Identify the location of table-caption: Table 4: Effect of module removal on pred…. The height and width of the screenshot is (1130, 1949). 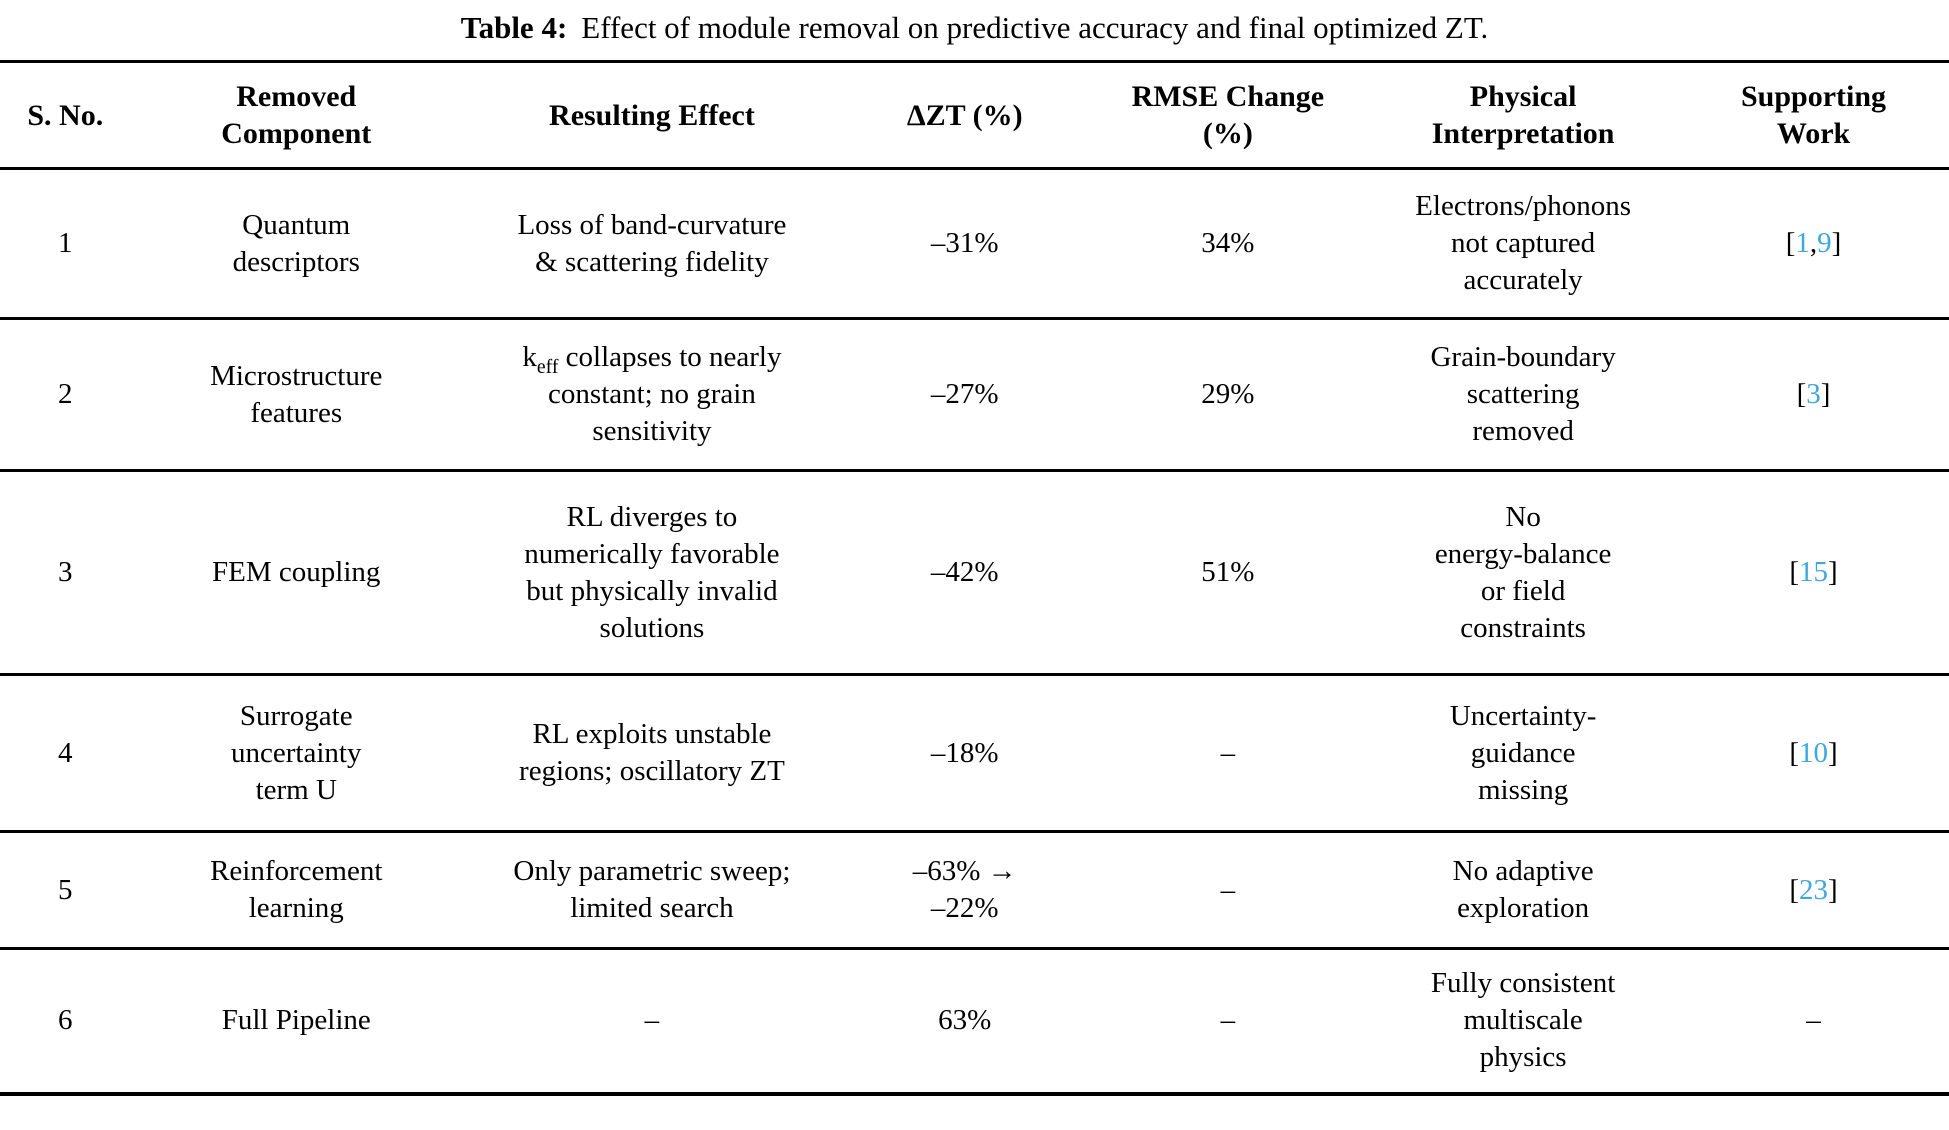
(974, 30).